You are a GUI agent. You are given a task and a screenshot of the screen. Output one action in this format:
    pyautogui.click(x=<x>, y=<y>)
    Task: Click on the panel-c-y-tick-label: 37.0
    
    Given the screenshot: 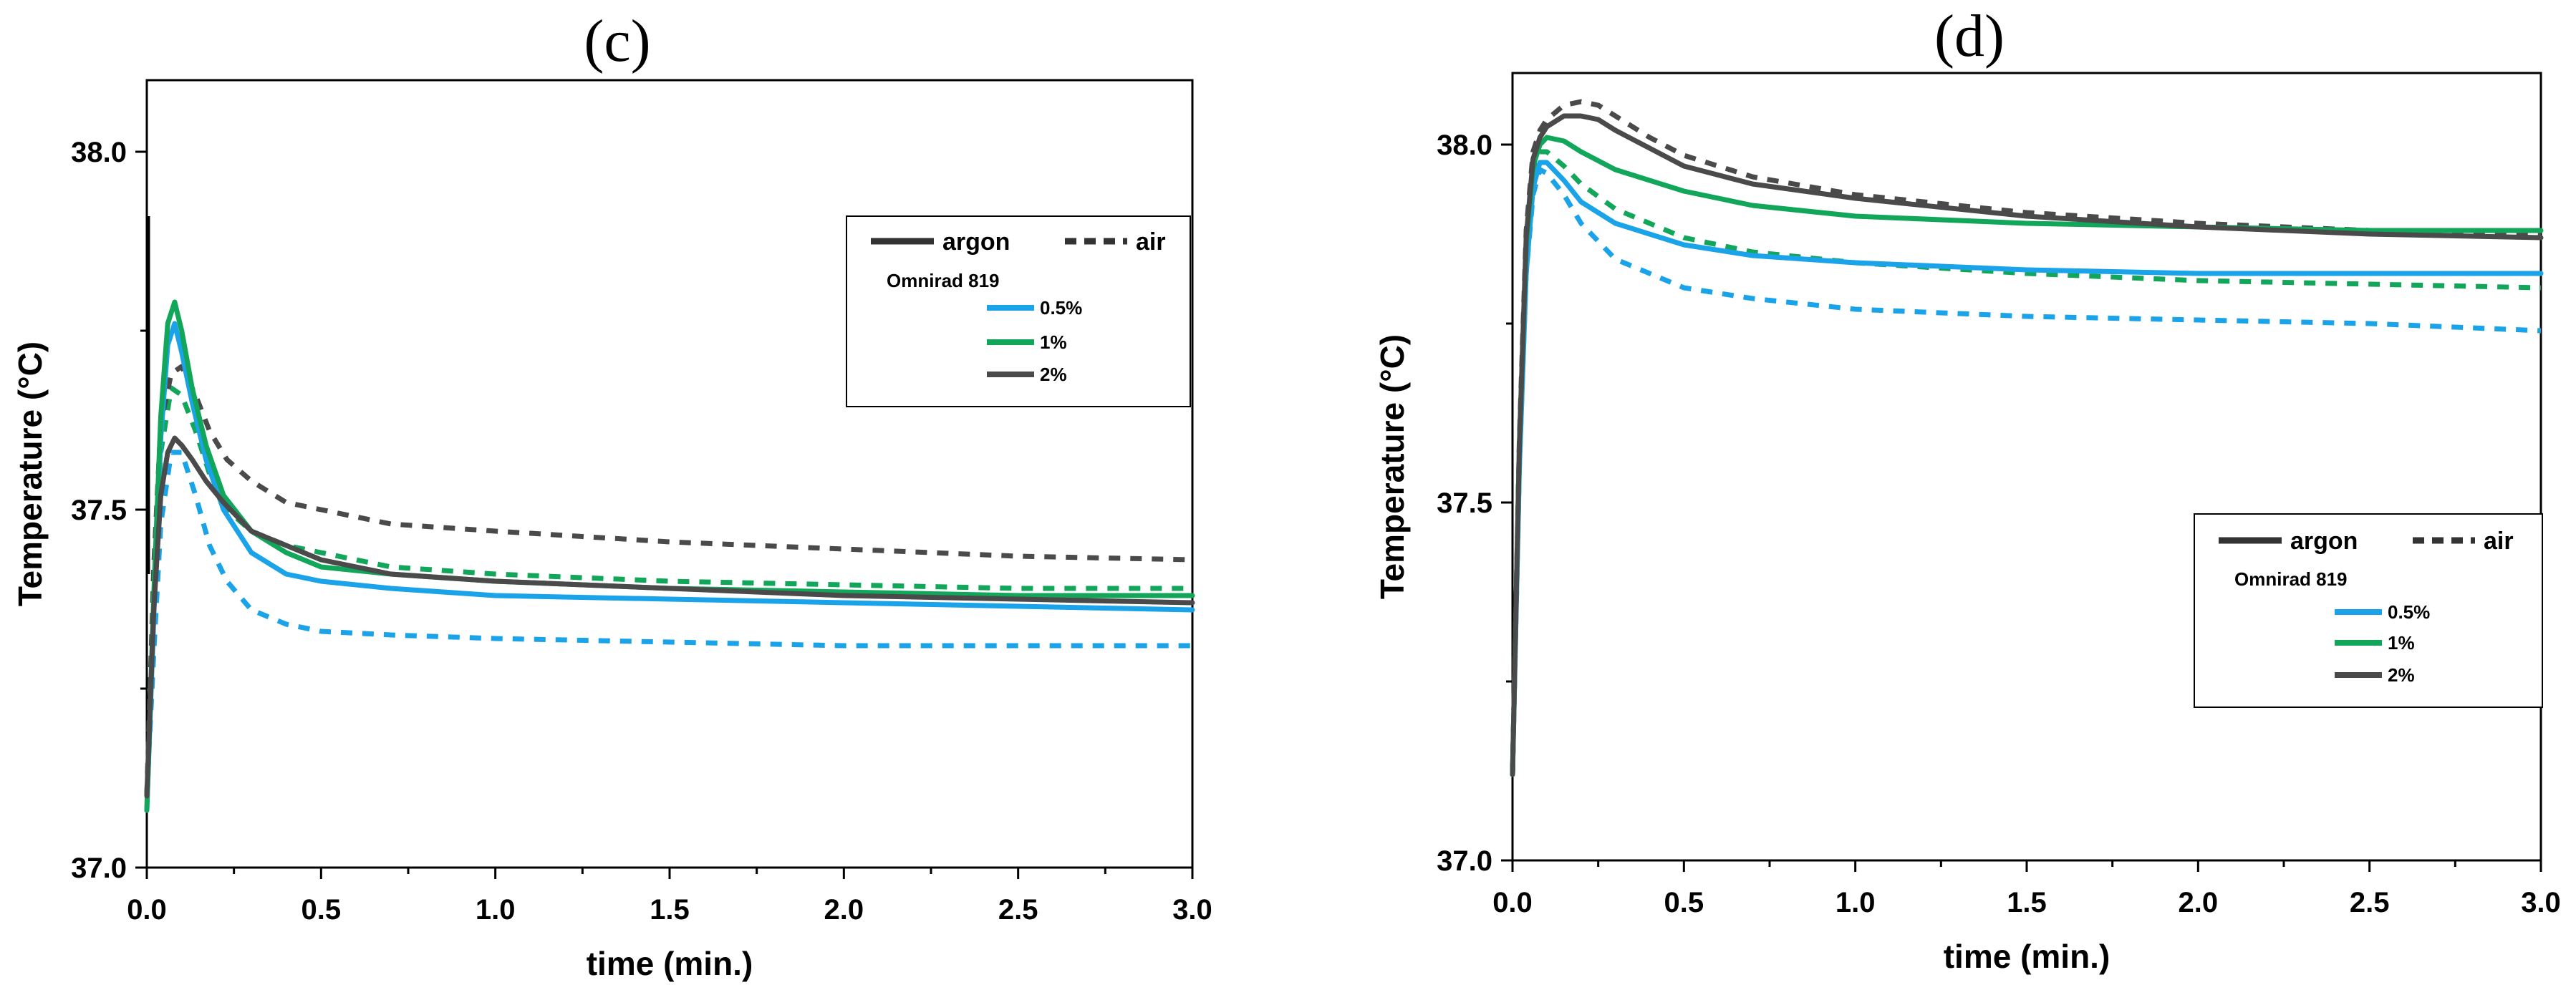 What is the action you would take?
    pyautogui.click(x=99, y=868)
    